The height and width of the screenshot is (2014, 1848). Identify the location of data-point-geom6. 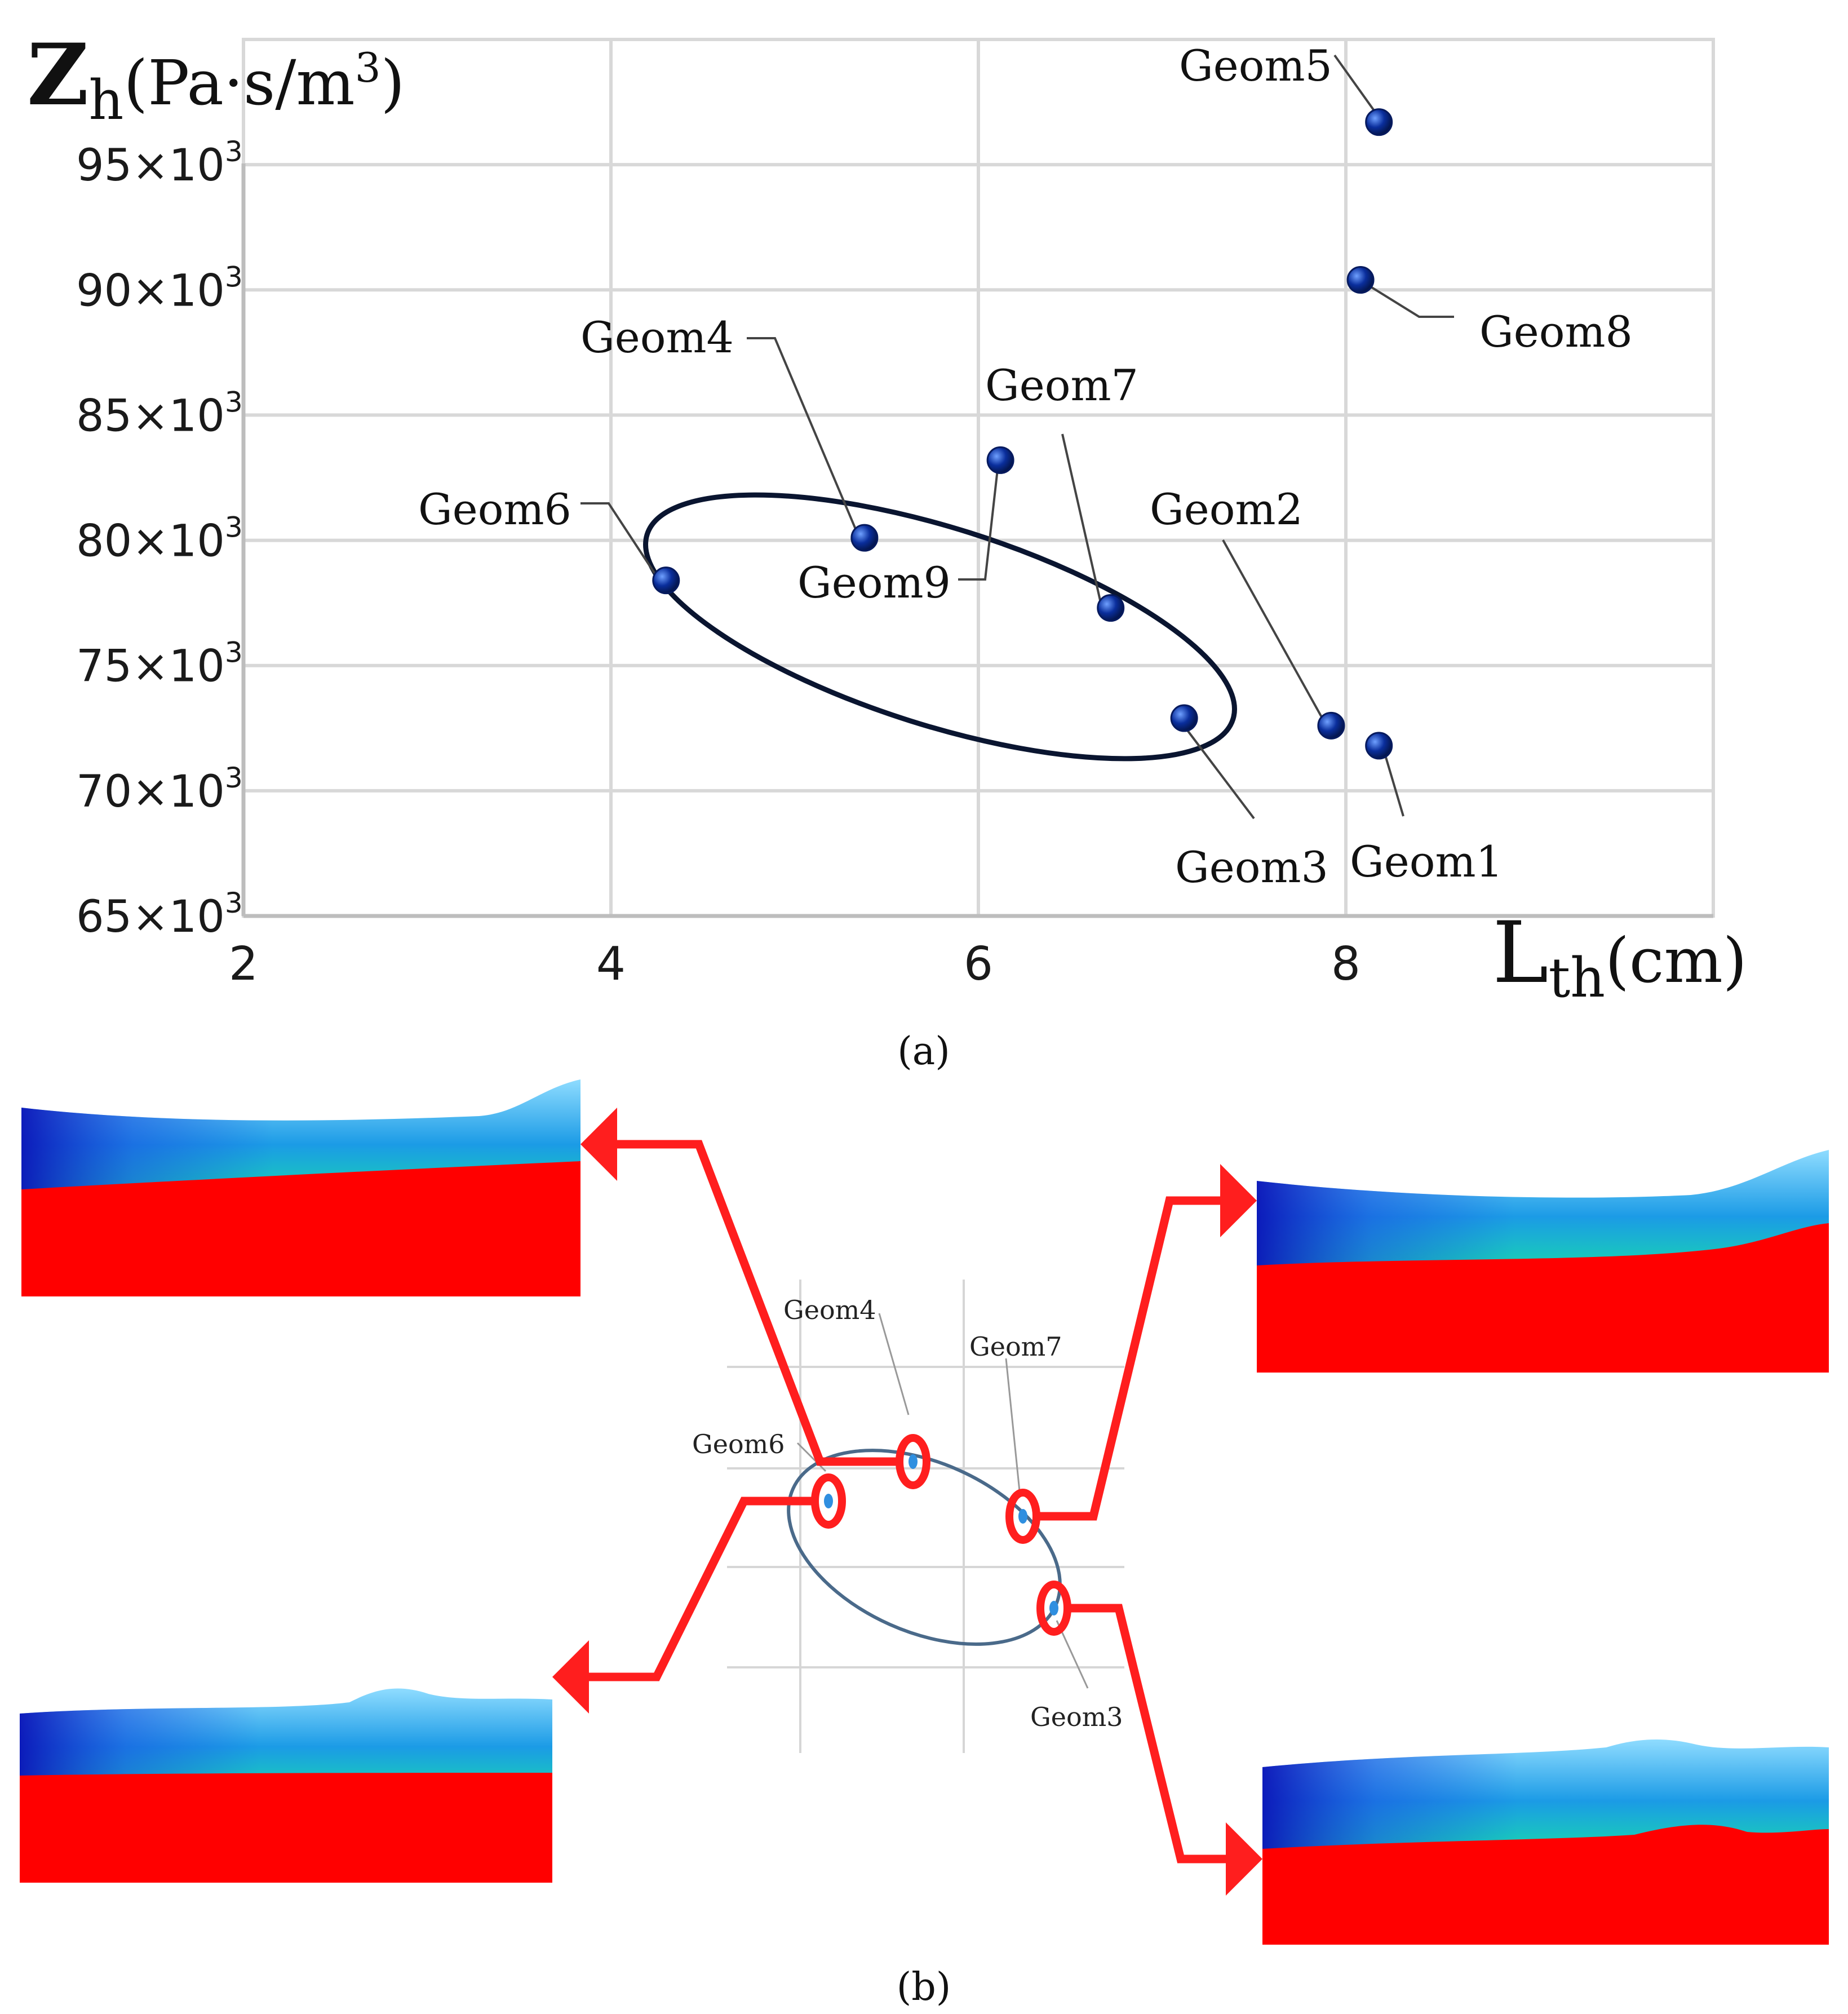
(666, 580).